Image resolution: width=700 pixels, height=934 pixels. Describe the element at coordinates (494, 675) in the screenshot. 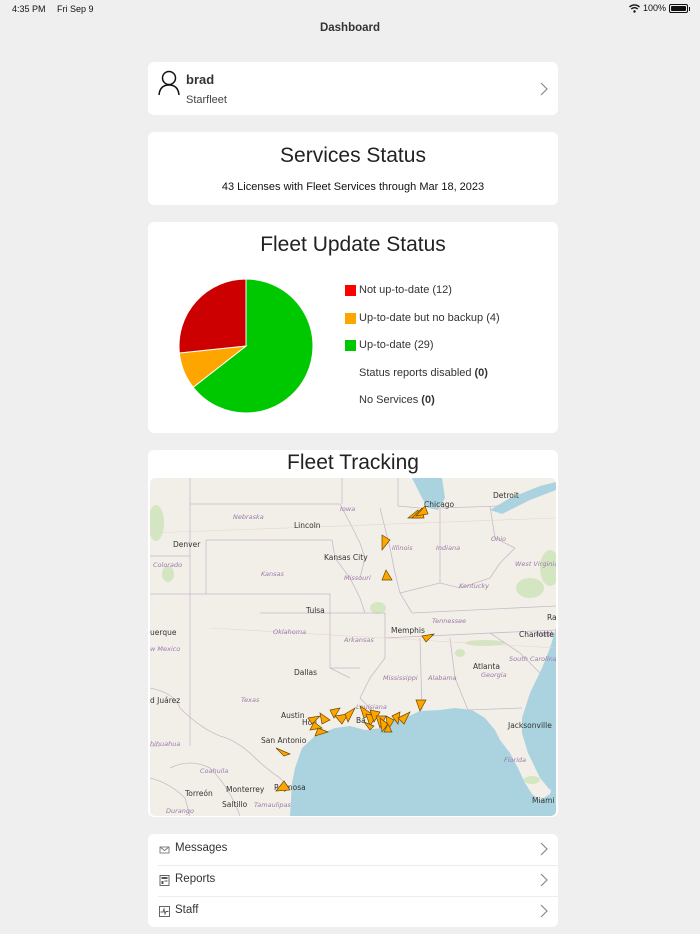

I see `map-region-label: Georgia` at that location.